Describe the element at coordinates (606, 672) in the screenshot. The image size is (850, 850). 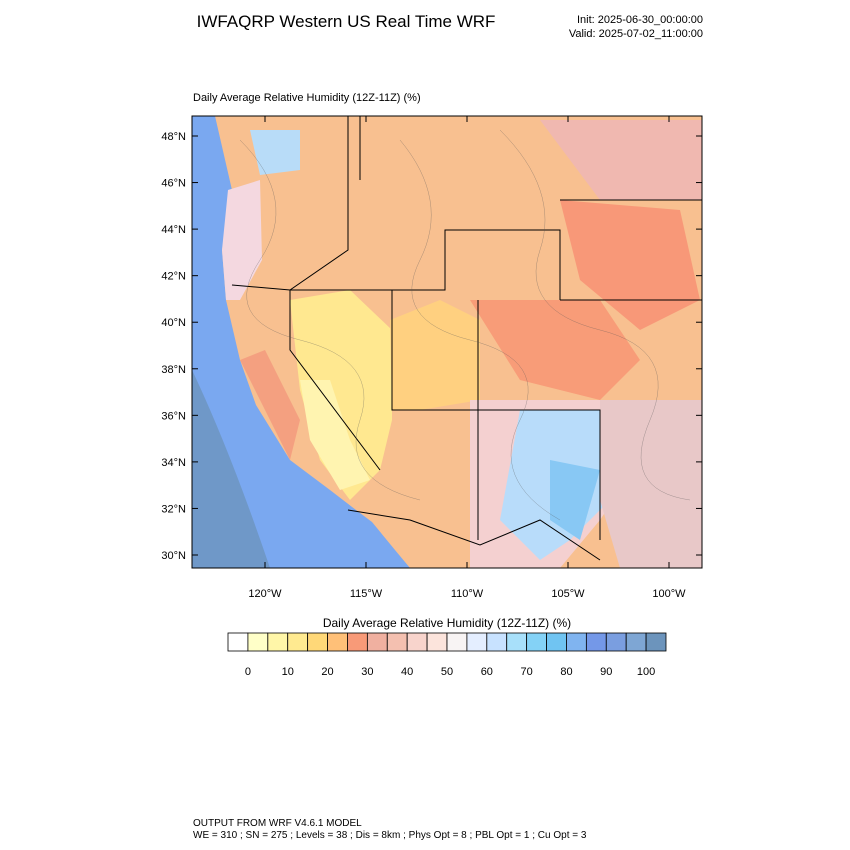
I see `colorbar-label: 90` at that location.